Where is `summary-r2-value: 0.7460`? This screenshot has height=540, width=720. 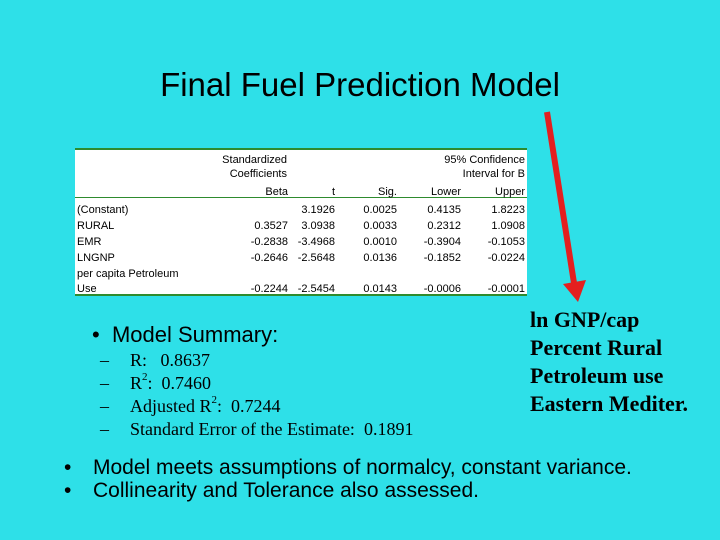
summary-r2-value: 0.7460 is located at coordinates (186, 383).